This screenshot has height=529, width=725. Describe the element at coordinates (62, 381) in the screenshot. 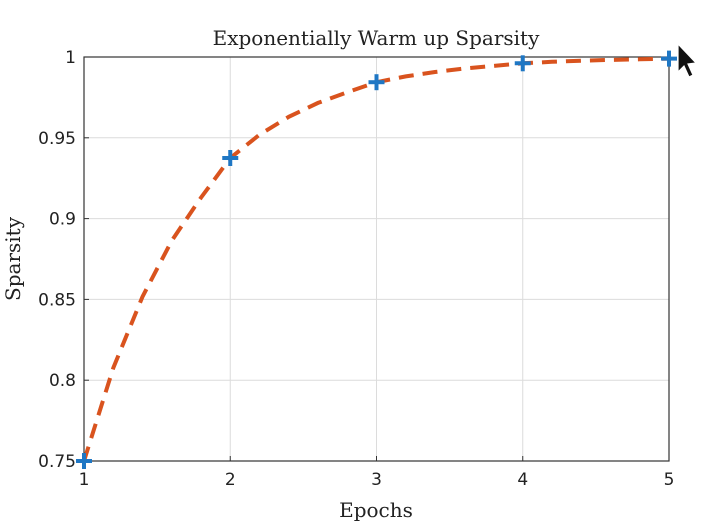

I see `y-tick-label: 0.8` at that location.